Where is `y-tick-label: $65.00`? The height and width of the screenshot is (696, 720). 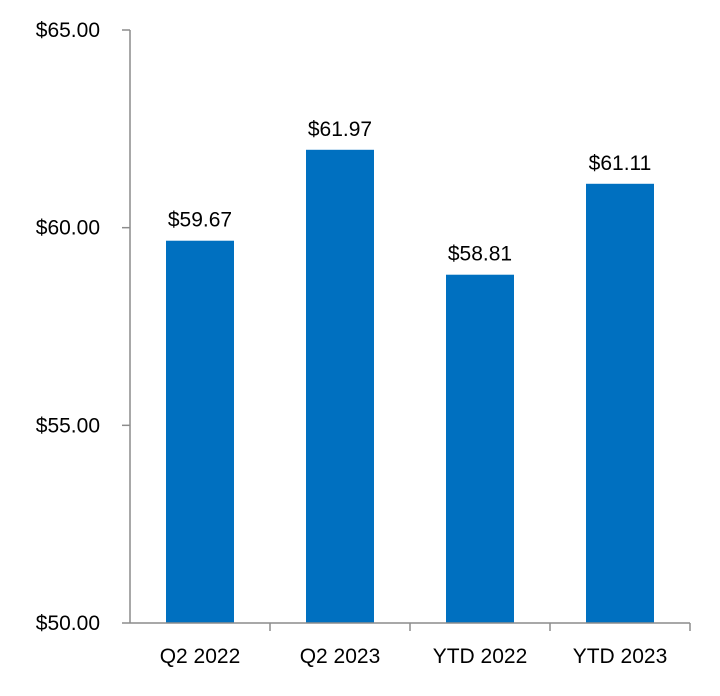 y-tick-label: $65.00 is located at coordinates (68, 30).